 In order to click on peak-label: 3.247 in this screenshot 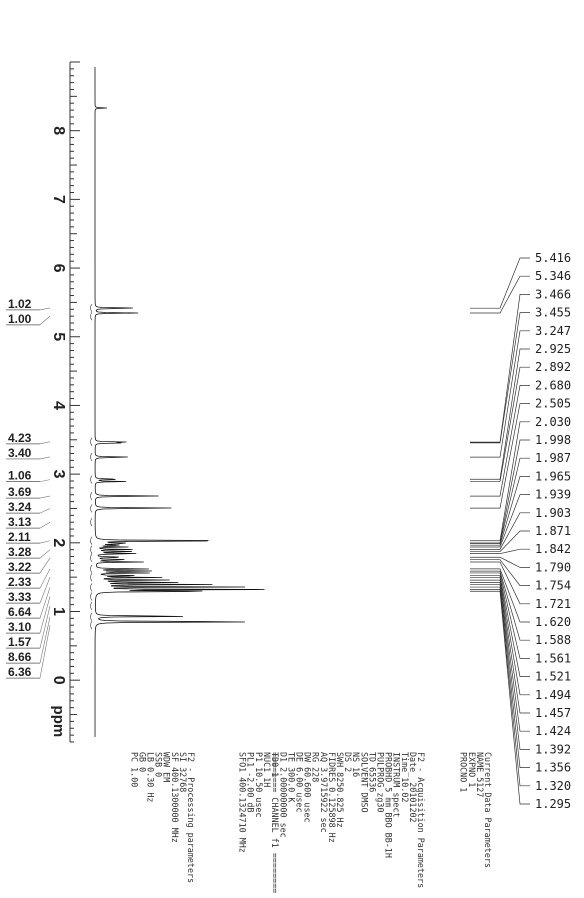, I will do `click(553, 331)`.